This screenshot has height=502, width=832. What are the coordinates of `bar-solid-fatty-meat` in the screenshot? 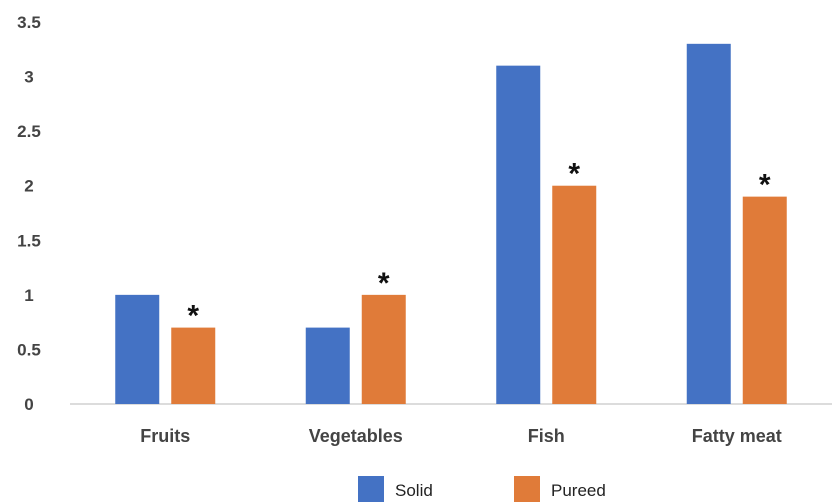 It's located at (708, 223).